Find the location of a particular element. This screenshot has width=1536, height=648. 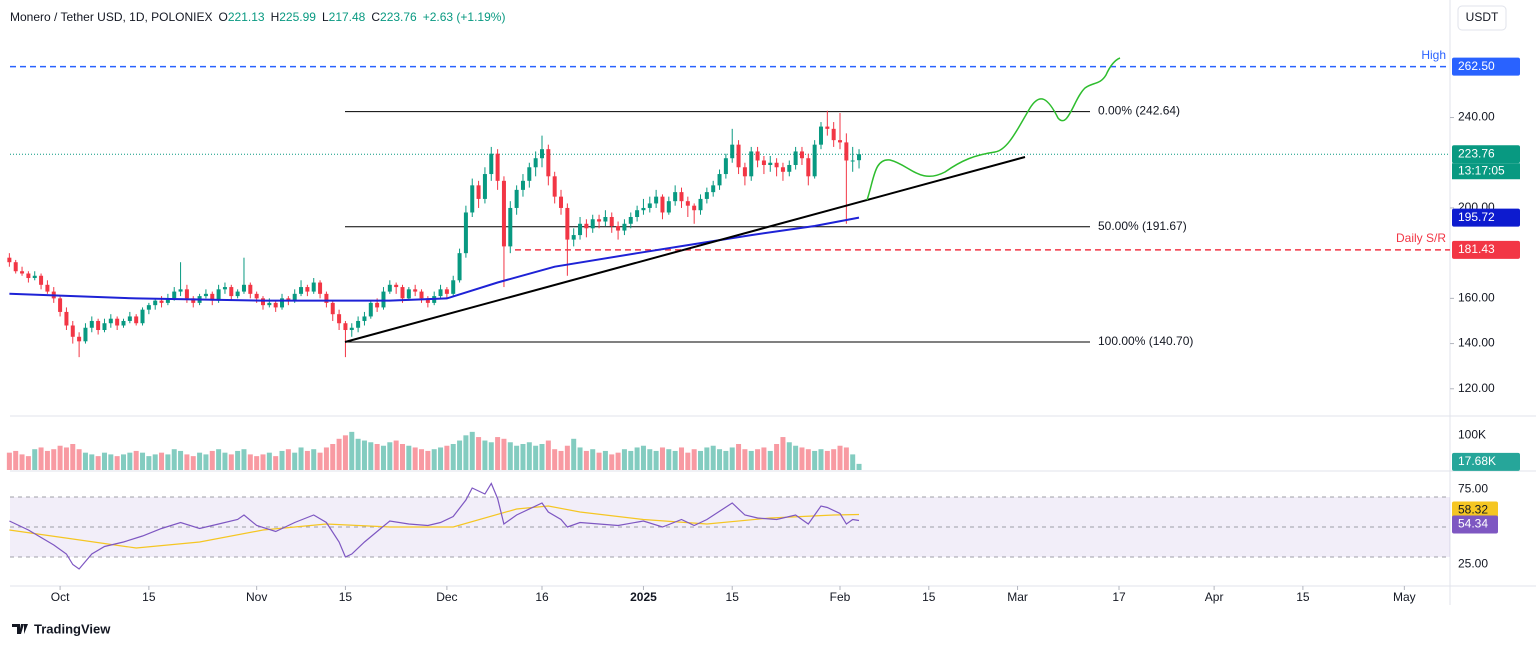

high-price-label-box is located at coordinates (1486, 66).